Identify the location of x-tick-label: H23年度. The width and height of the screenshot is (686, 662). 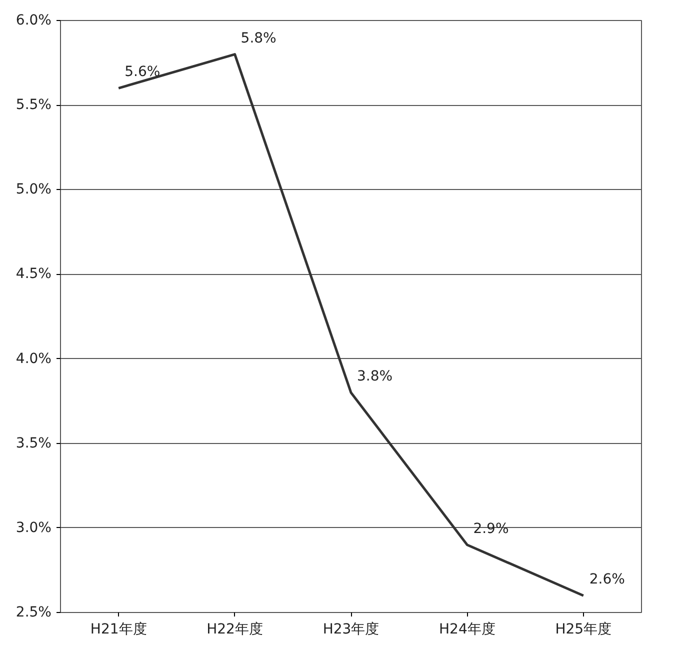
(351, 630).